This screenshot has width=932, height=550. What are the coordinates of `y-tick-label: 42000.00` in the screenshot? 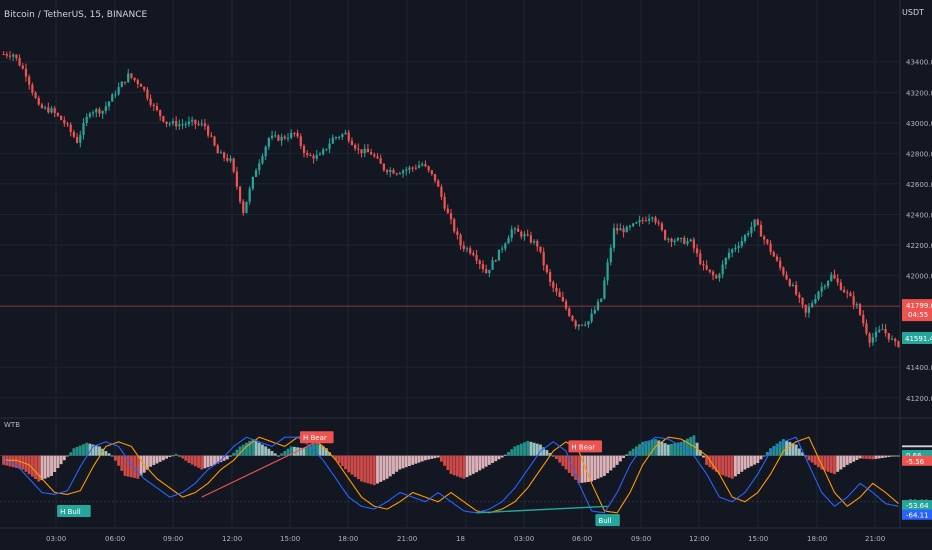 It's located at (919, 277).